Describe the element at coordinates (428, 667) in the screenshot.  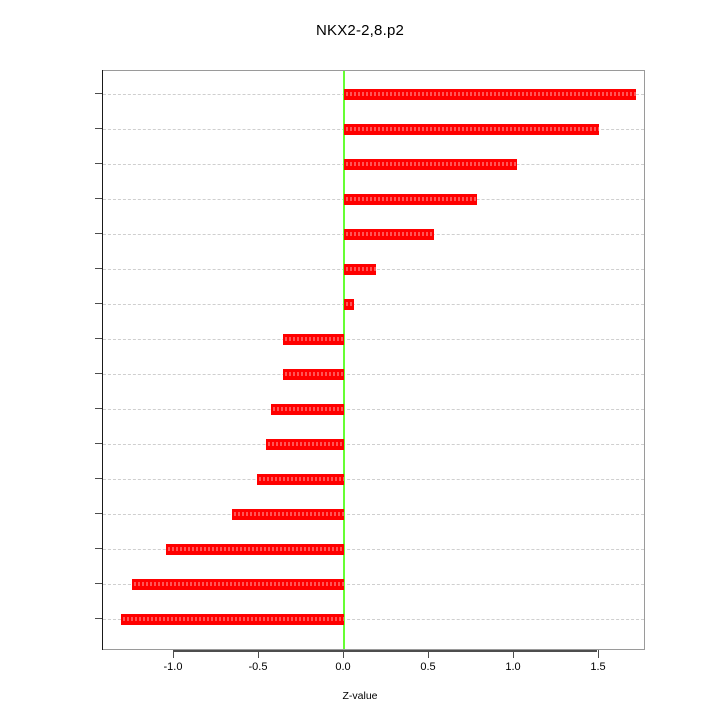
I see `x-axis-tick-label: 0.5` at that location.